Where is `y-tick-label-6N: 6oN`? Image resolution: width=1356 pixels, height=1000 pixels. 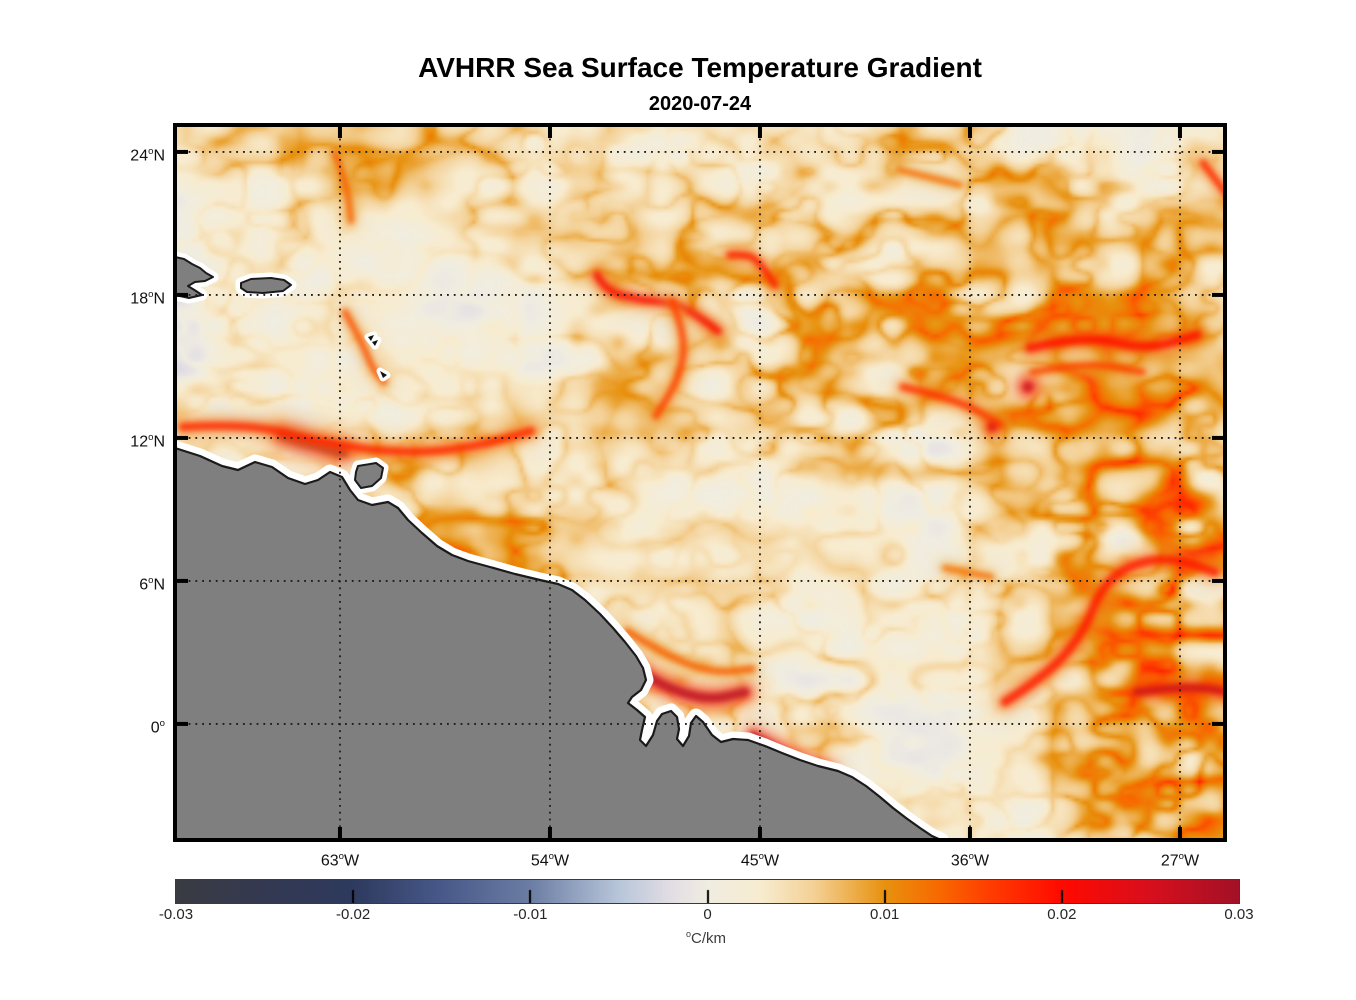 y-tick-label-6N: 6oN is located at coordinates (152, 584).